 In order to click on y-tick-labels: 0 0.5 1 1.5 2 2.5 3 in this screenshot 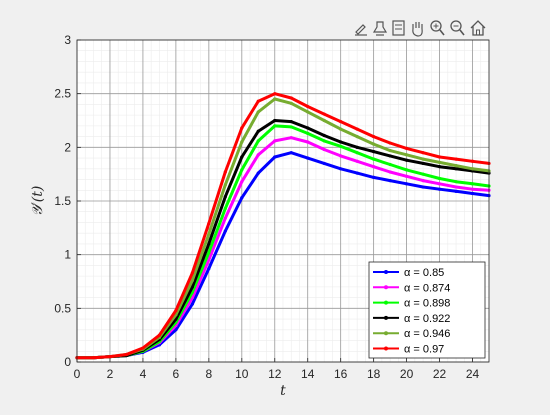, I will do `click(62, 201)`.